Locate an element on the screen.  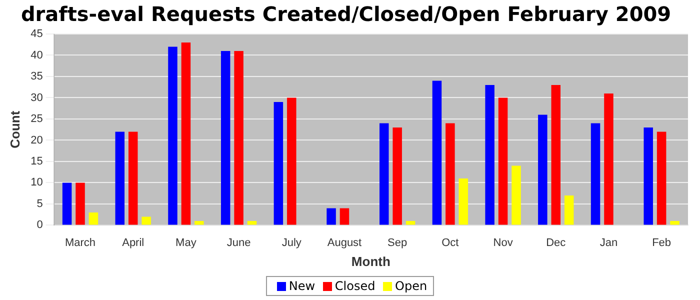
legend-label: Open is located at coordinates (411, 286).